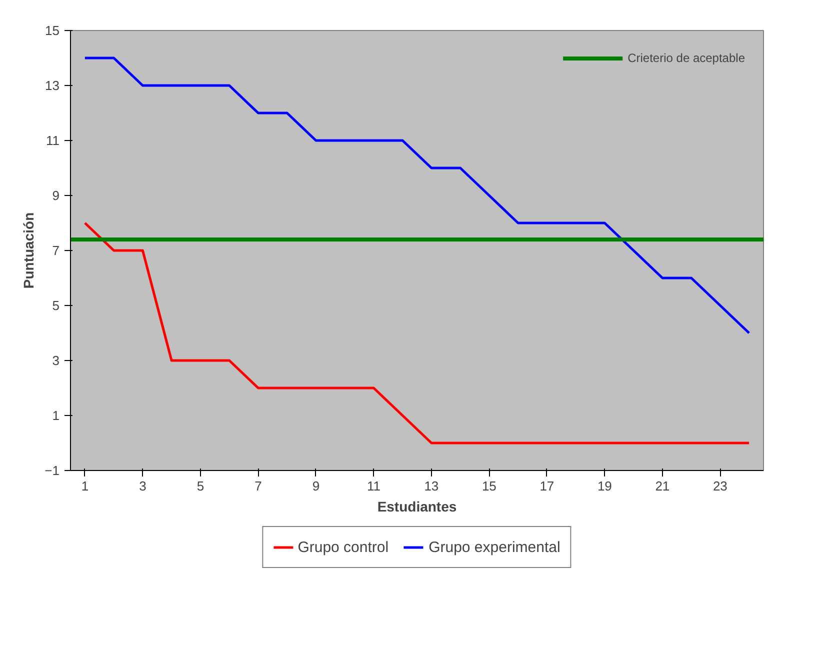 This screenshot has height=669, width=820. What do you see at coordinates (56, 415) in the screenshot?
I see `y-tick-label: 1` at bounding box center [56, 415].